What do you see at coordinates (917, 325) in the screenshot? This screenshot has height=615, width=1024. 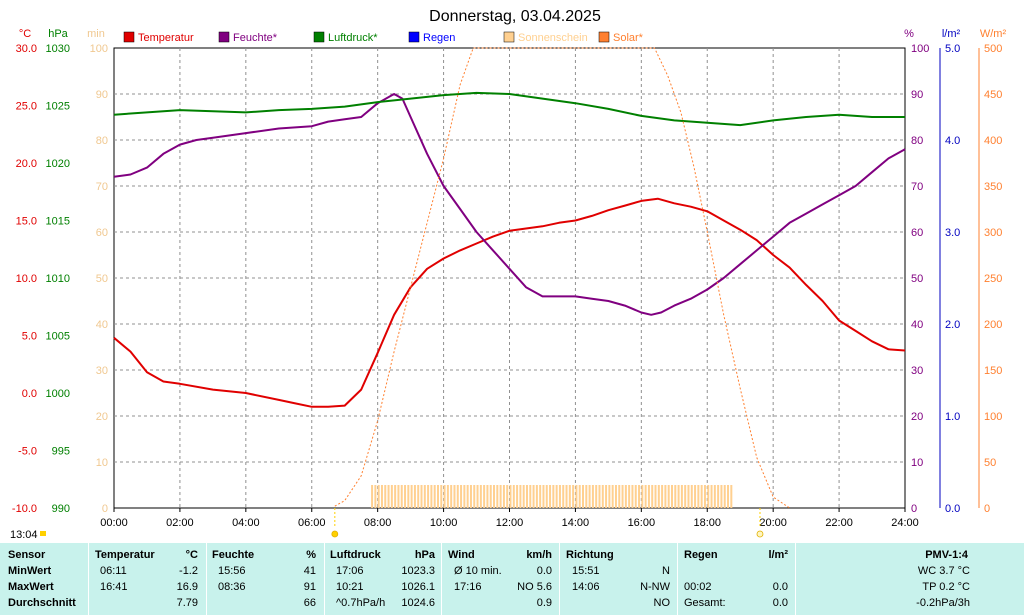 I see `hum-tick-6: 40` at bounding box center [917, 325].